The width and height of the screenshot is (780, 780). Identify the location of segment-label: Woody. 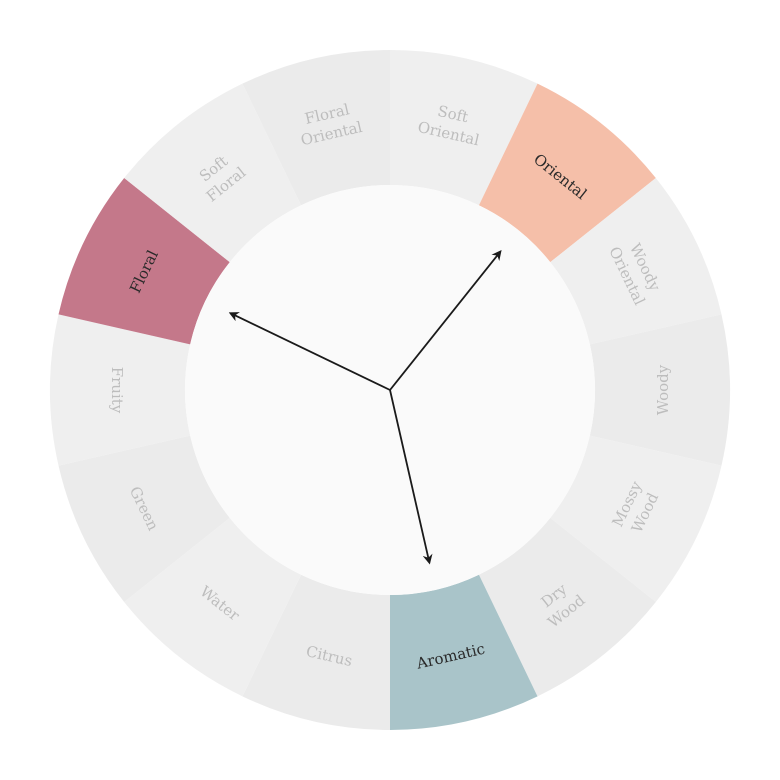
(663, 389).